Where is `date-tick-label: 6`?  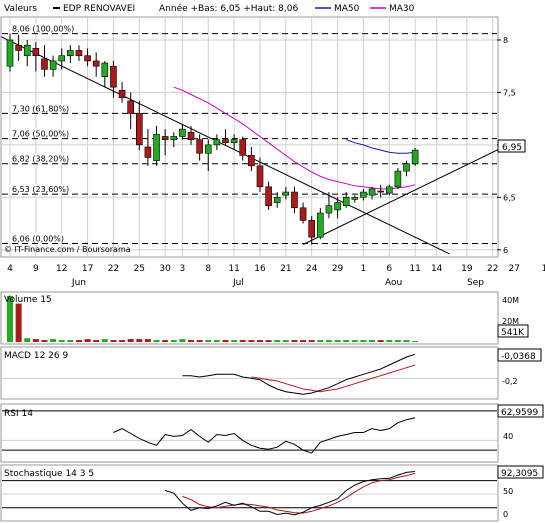
date-tick-label: 6 is located at coordinates (389, 269).